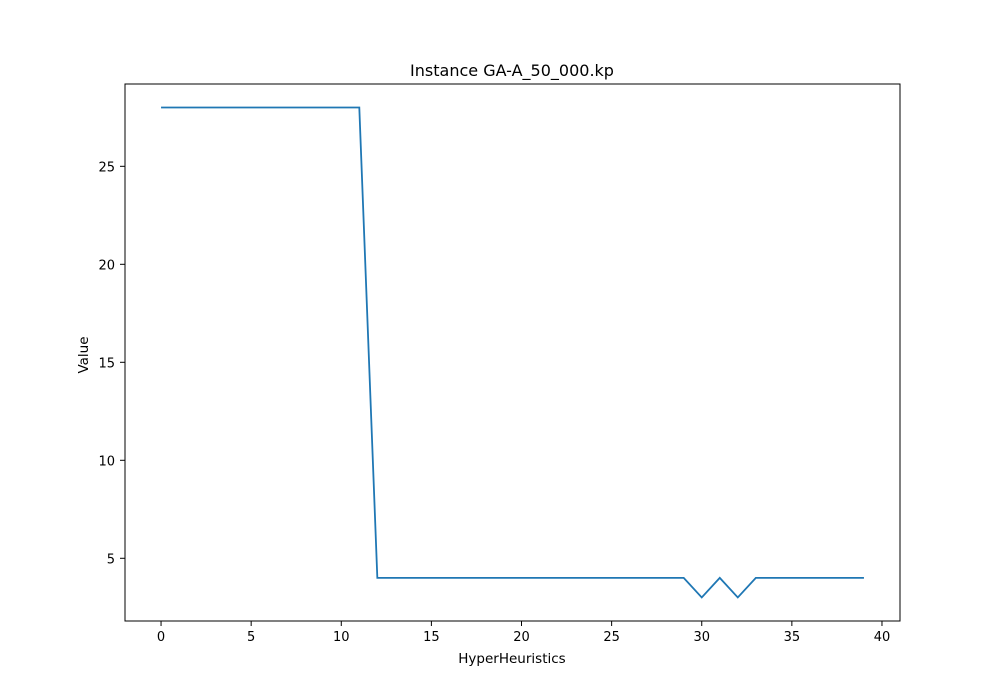 The width and height of the screenshot is (1000, 700). What do you see at coordinates (111, 559) in the screenshot?
I see `y-tick-label: 5` at bounding box center [111, 559].